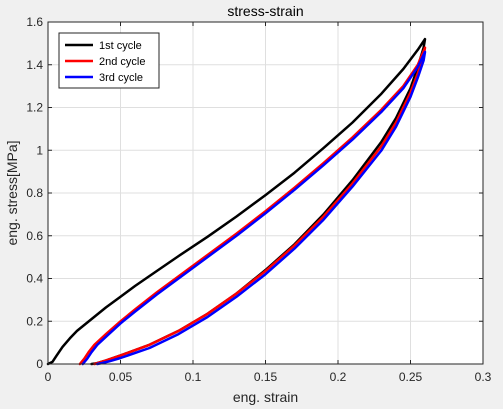  Describe the element at coordinates (193, 377) in the screenshot. I see `x-tick-label: 0.1` at that location.